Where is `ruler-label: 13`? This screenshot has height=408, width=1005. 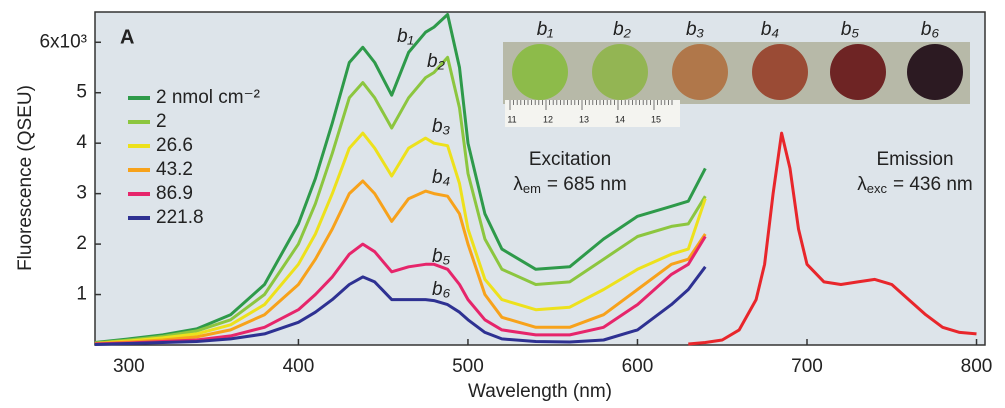
ruler-label: 13 is located at coordinates (584, 119).